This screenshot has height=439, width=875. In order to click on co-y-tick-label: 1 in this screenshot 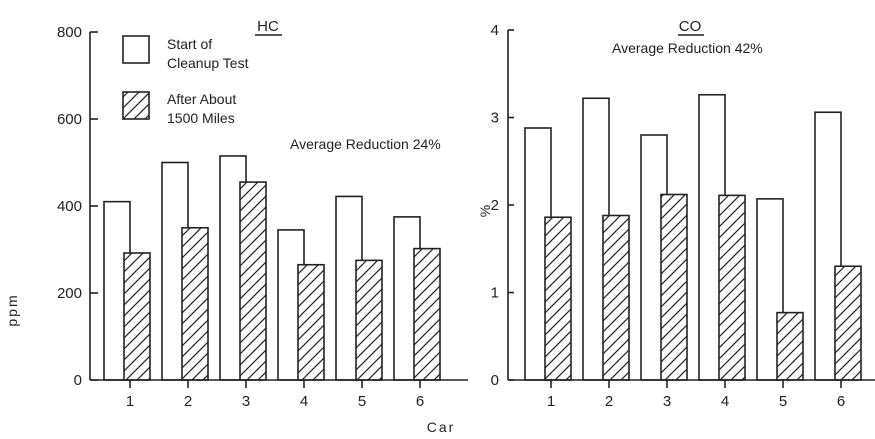, I will do `click(495, 293)`.